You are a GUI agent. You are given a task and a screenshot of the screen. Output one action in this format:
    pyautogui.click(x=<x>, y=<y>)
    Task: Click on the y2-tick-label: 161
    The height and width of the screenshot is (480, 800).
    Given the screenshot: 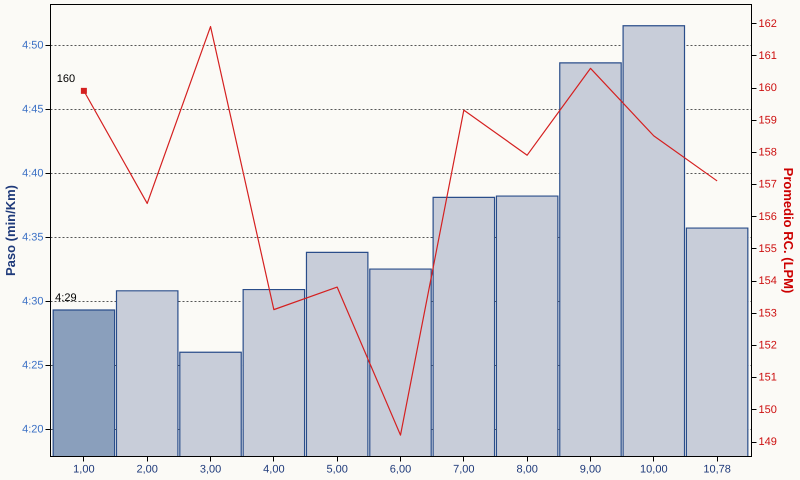 What is the action you would take?
    pyautogui.click(x=767, y=56)
    